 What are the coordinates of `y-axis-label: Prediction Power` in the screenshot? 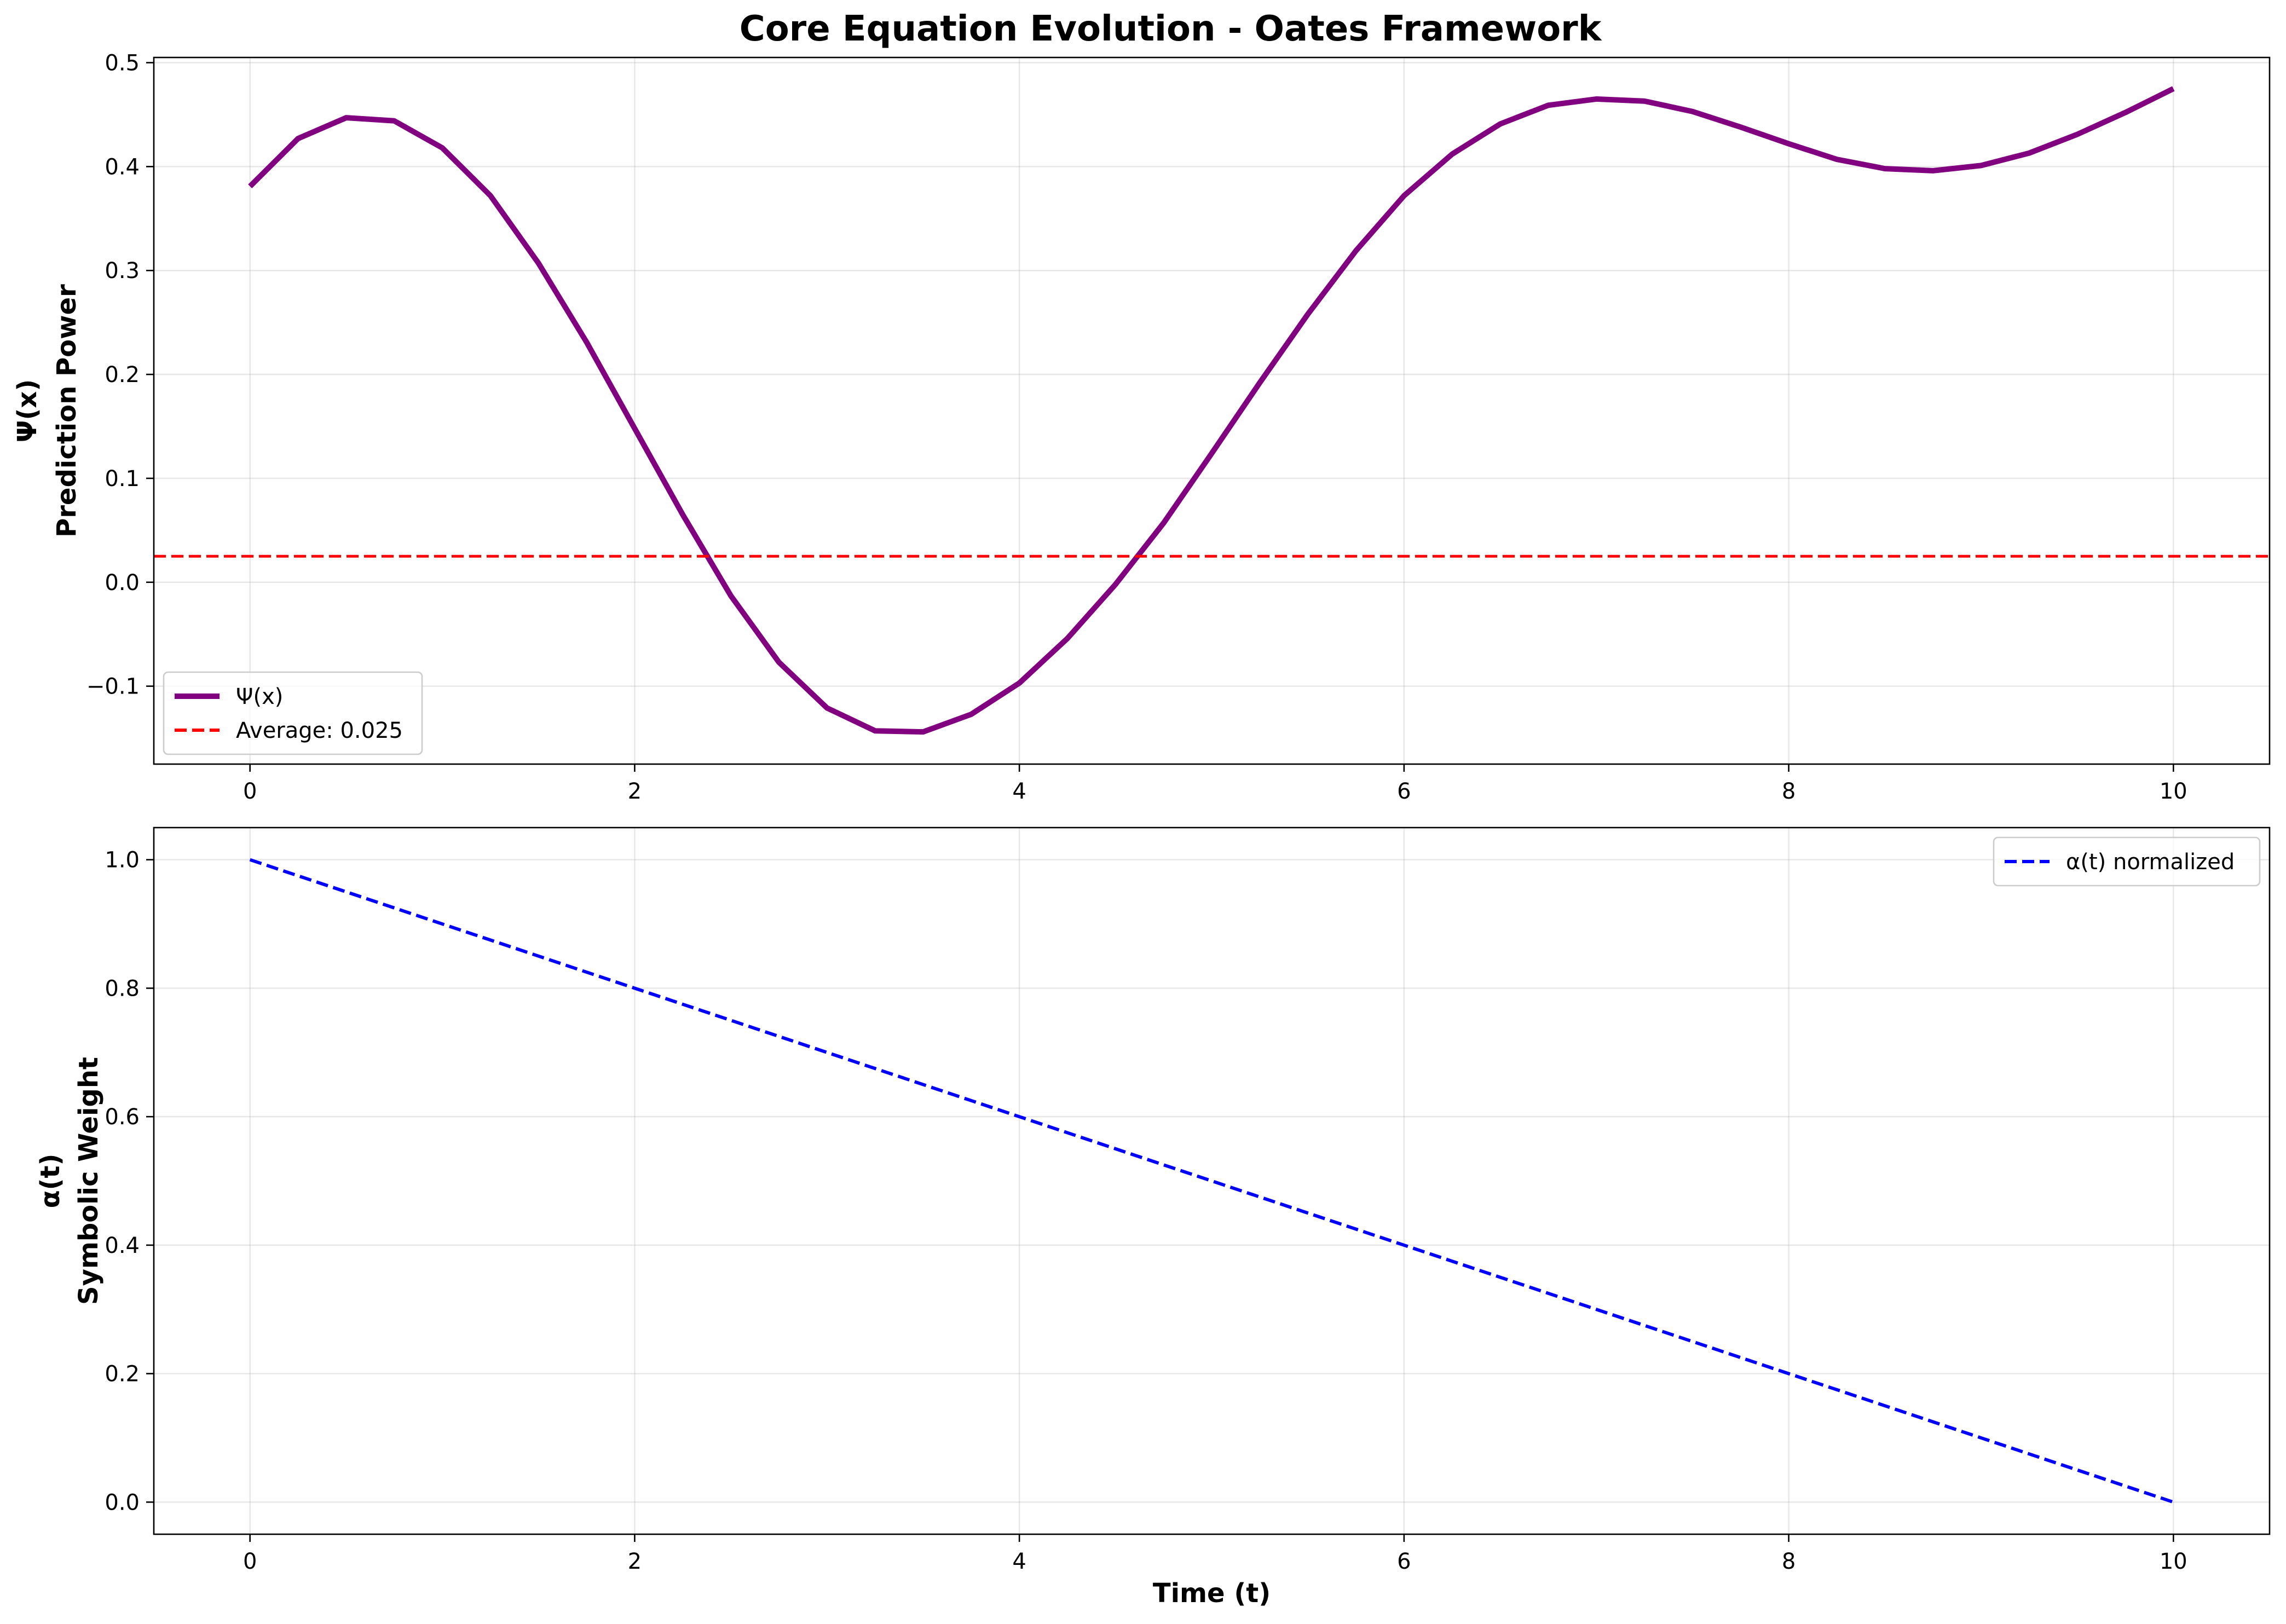 It's located at (66, 411).